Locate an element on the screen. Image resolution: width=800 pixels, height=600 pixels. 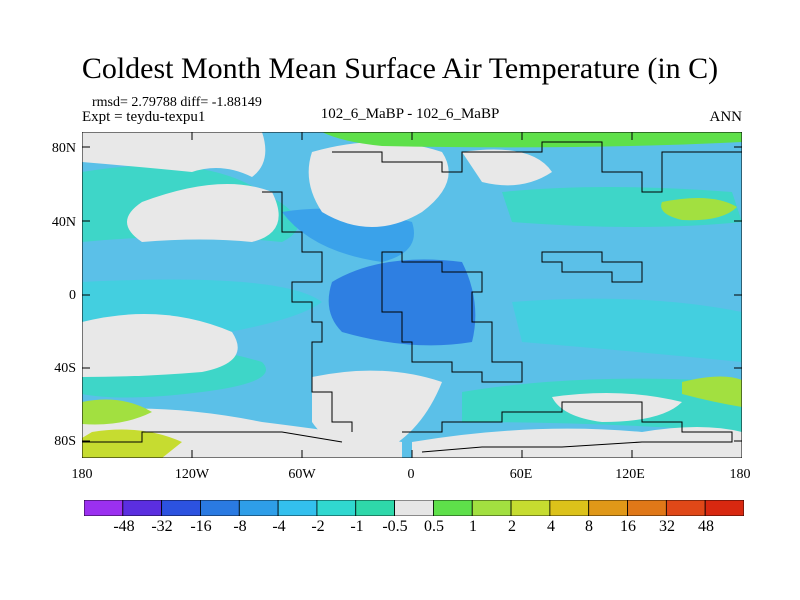
colorbar-label: 1 is located at coordinates (473, 526).